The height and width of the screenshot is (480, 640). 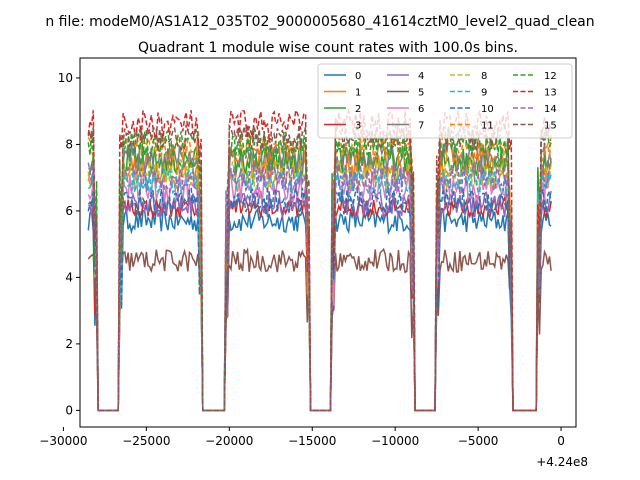 I want to click on x-tick-label: −5000, so click(x=478, y=441).